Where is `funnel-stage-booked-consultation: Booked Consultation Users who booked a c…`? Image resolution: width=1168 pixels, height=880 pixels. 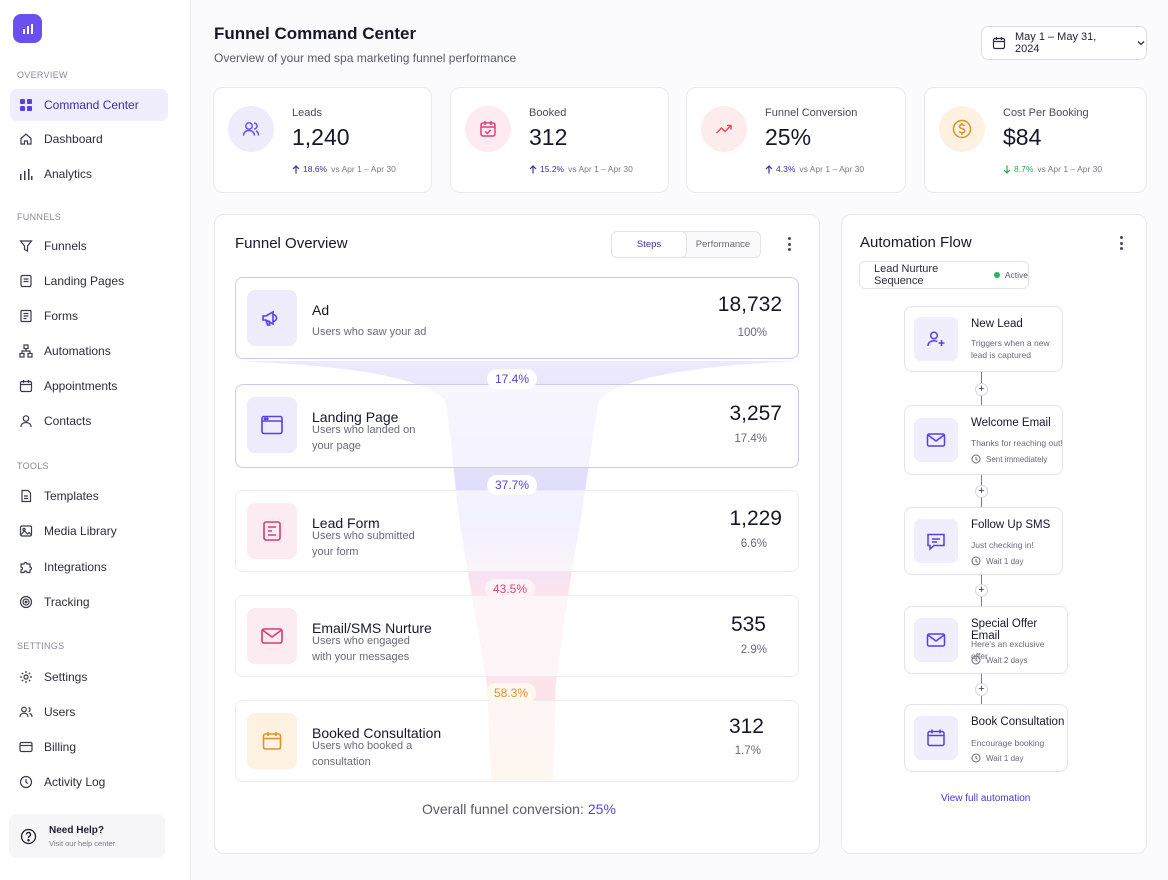
funnel-stage-booked-consultation: Booked Consultation Users who booked a c… is located at coordinates (517, 741).